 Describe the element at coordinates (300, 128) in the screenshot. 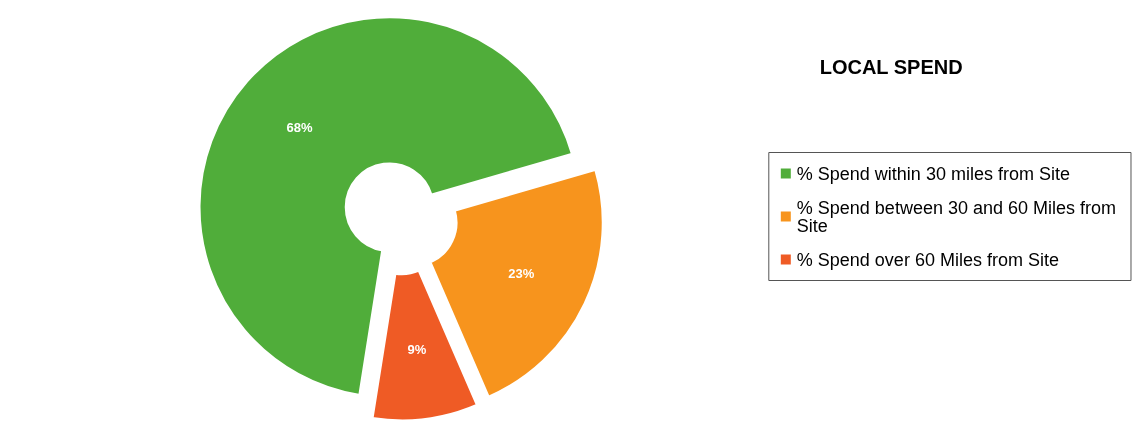

I see `data-label: 68%` at that location.